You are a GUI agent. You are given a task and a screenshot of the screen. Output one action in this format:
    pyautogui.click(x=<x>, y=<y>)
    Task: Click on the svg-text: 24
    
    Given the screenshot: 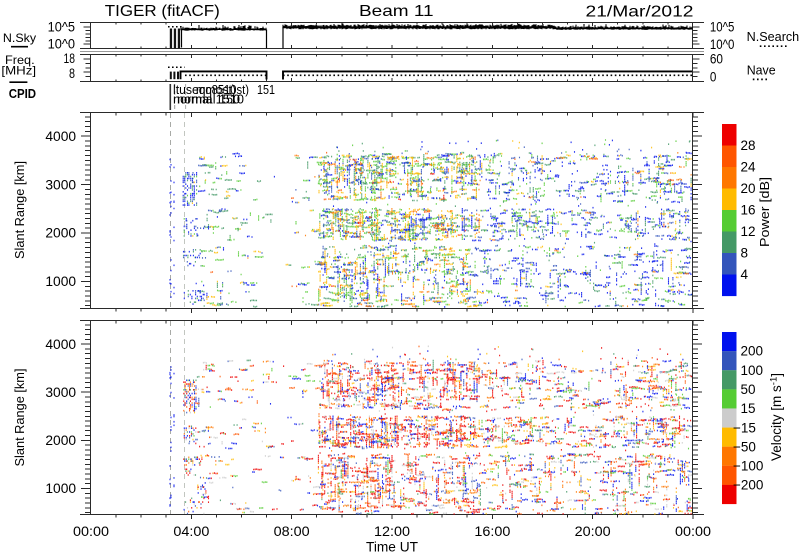 What is the action you would take?
    pyautogui.click(x=749, y=167)
    